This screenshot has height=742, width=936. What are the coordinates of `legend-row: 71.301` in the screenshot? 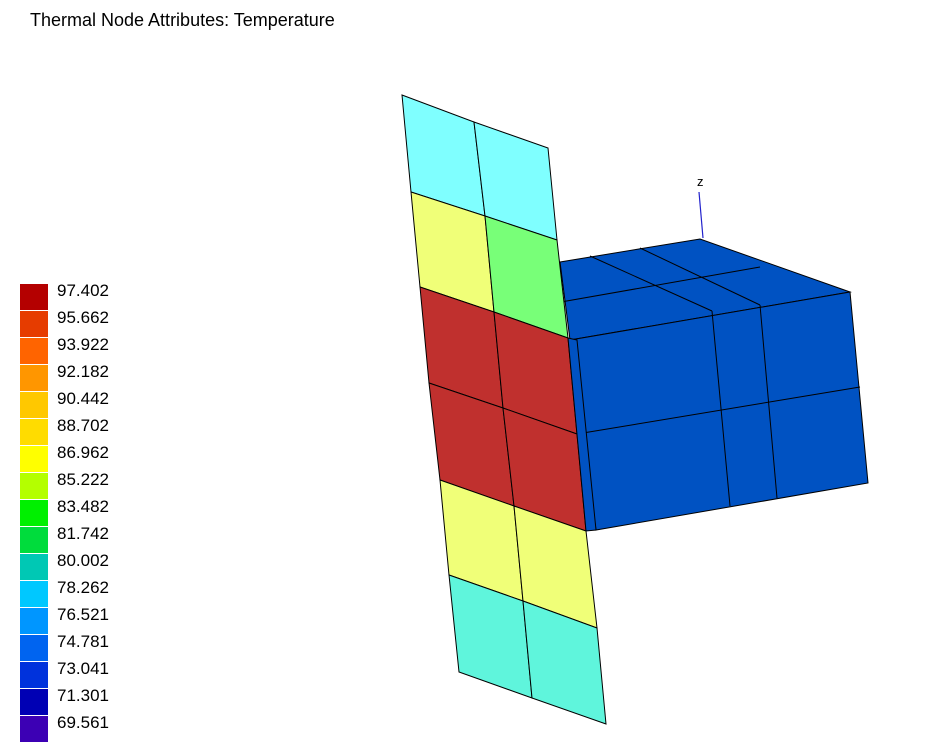 It's located at (90, 700).